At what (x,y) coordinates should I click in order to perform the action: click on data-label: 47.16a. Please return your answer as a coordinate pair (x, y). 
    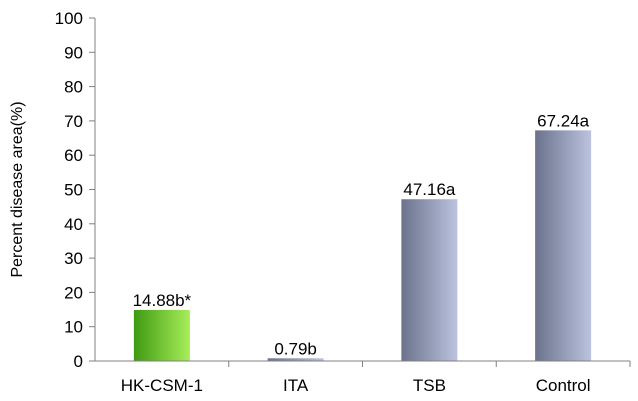
    Looking at the image, I should click on (429, 189).